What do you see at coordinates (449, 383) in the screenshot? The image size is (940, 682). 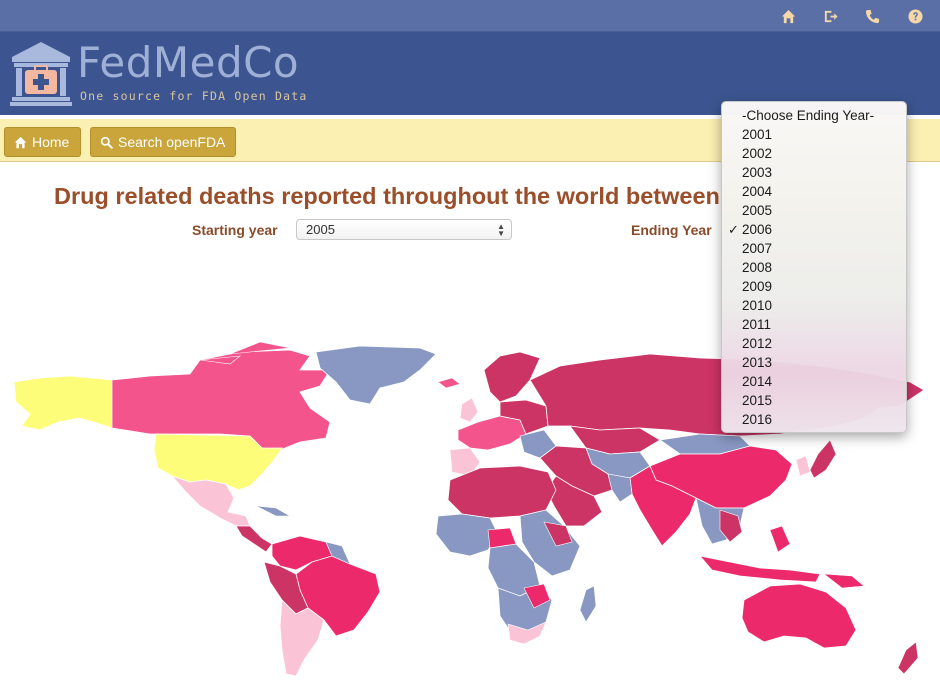 I see `country-iceland` at bounding box center [449, 383].